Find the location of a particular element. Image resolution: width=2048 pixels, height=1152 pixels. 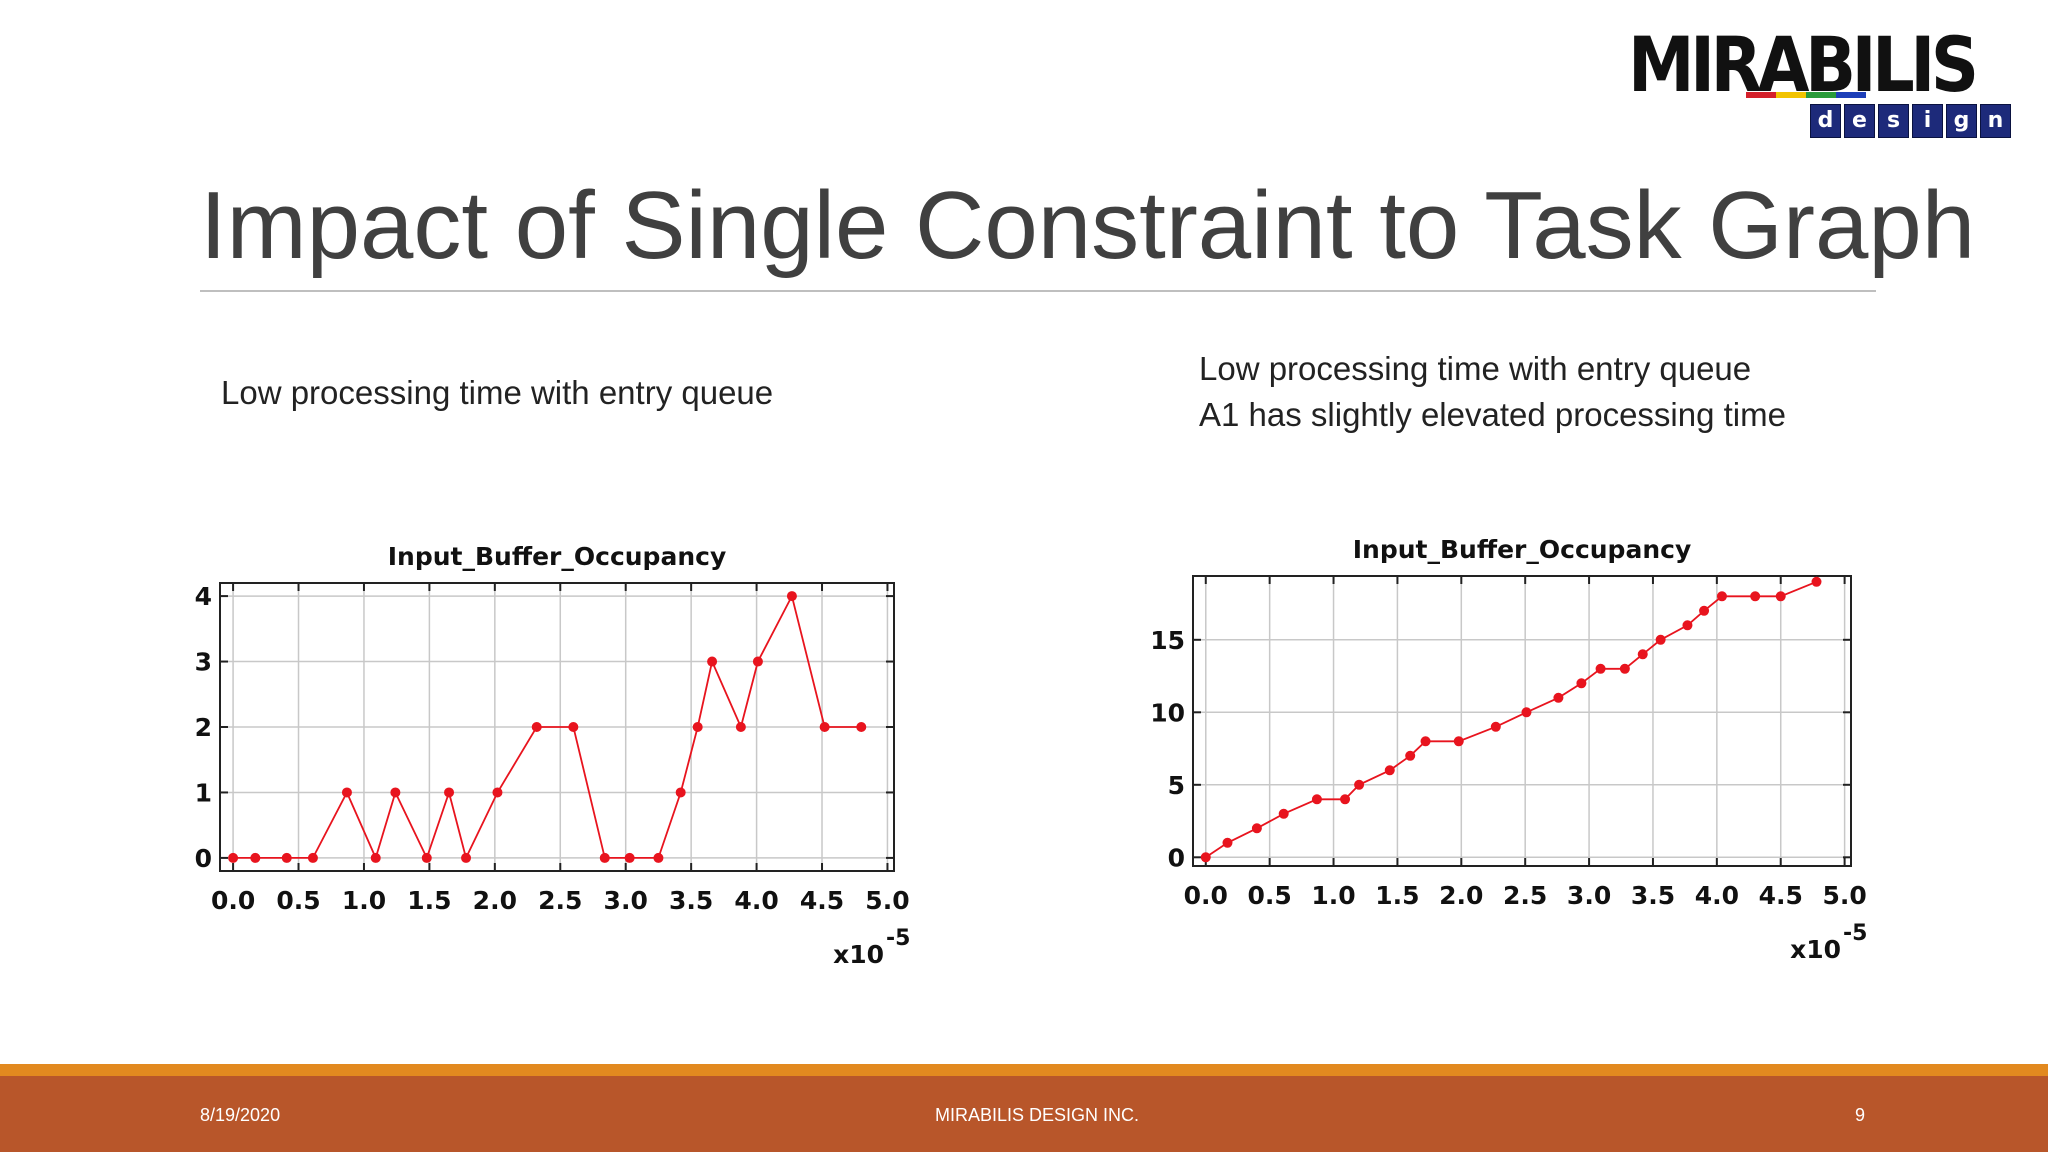

chart-title: Input_Buffer_Occupancy is located at coordinates (1522, 549).